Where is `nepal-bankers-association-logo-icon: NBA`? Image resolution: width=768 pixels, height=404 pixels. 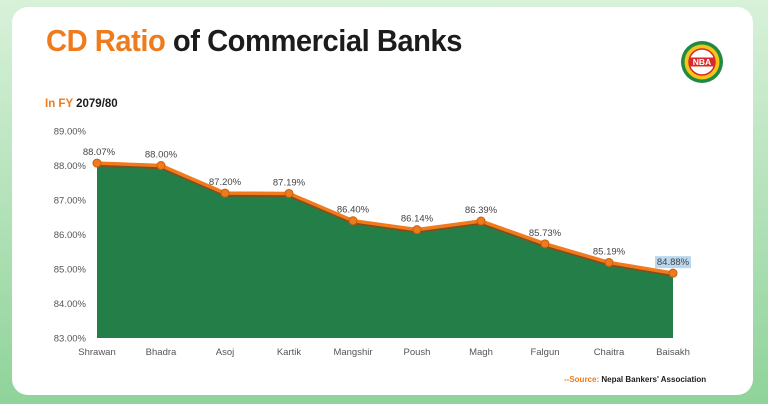
nepal-bankers-association-logo-icon: NBA is located at coordinates (702, 62).